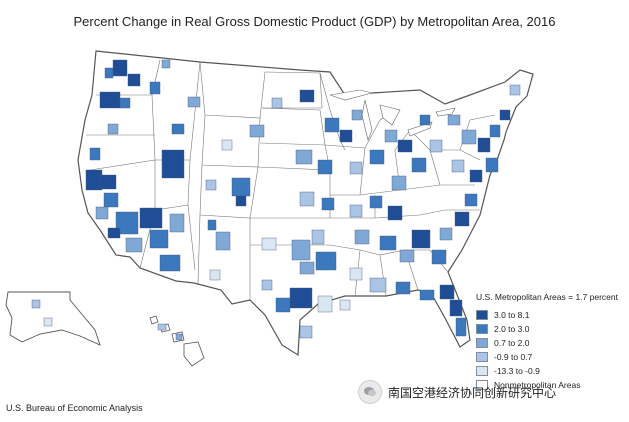 This screenshot has width=629, height=422. Describe the element at coordinates (457, 392) in the screenshot. I see `watermark: 南国空港经济协同创新研究中心` at that location.